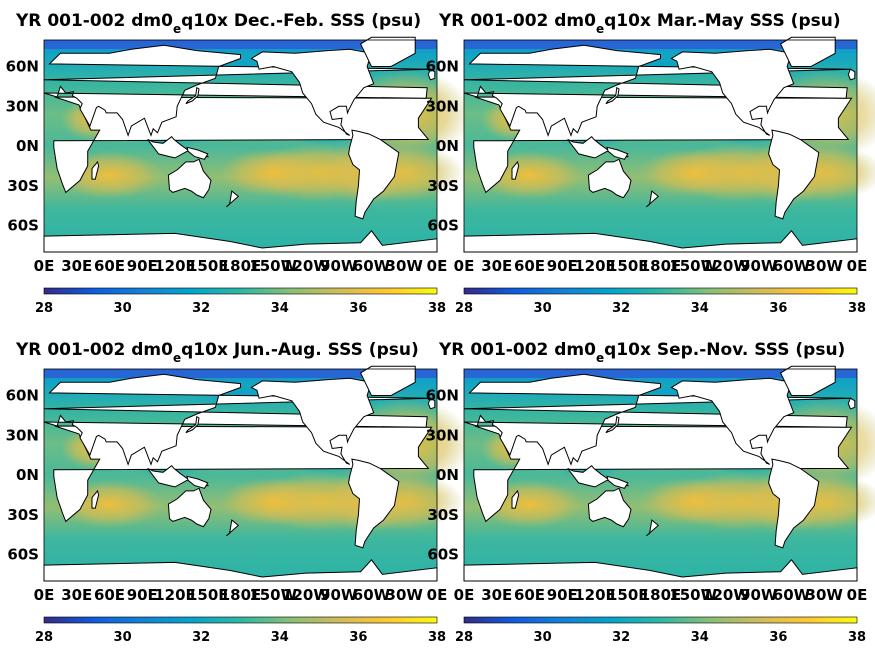 The width and height of the screenshot is (875, 656). I want to click on lon-tick-label: 180E, so click(241, 266).